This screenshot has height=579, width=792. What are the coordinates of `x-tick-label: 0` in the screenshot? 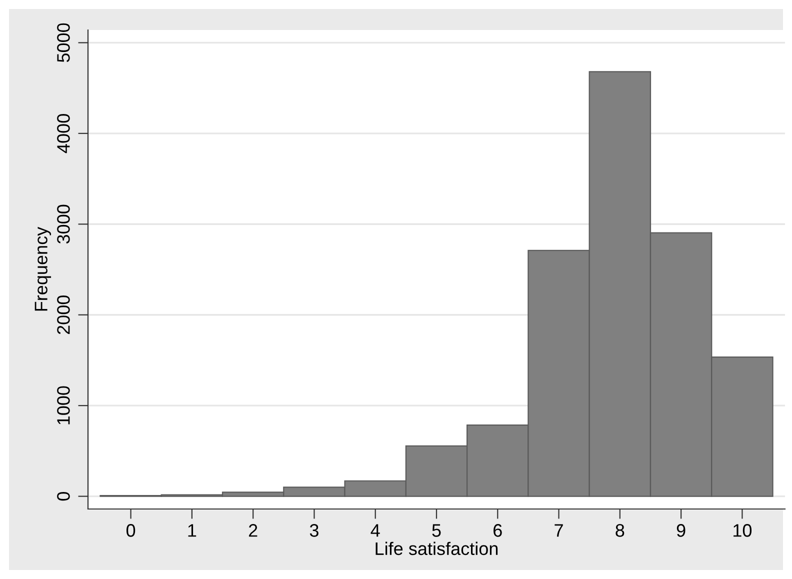 It's located at (131, 530).